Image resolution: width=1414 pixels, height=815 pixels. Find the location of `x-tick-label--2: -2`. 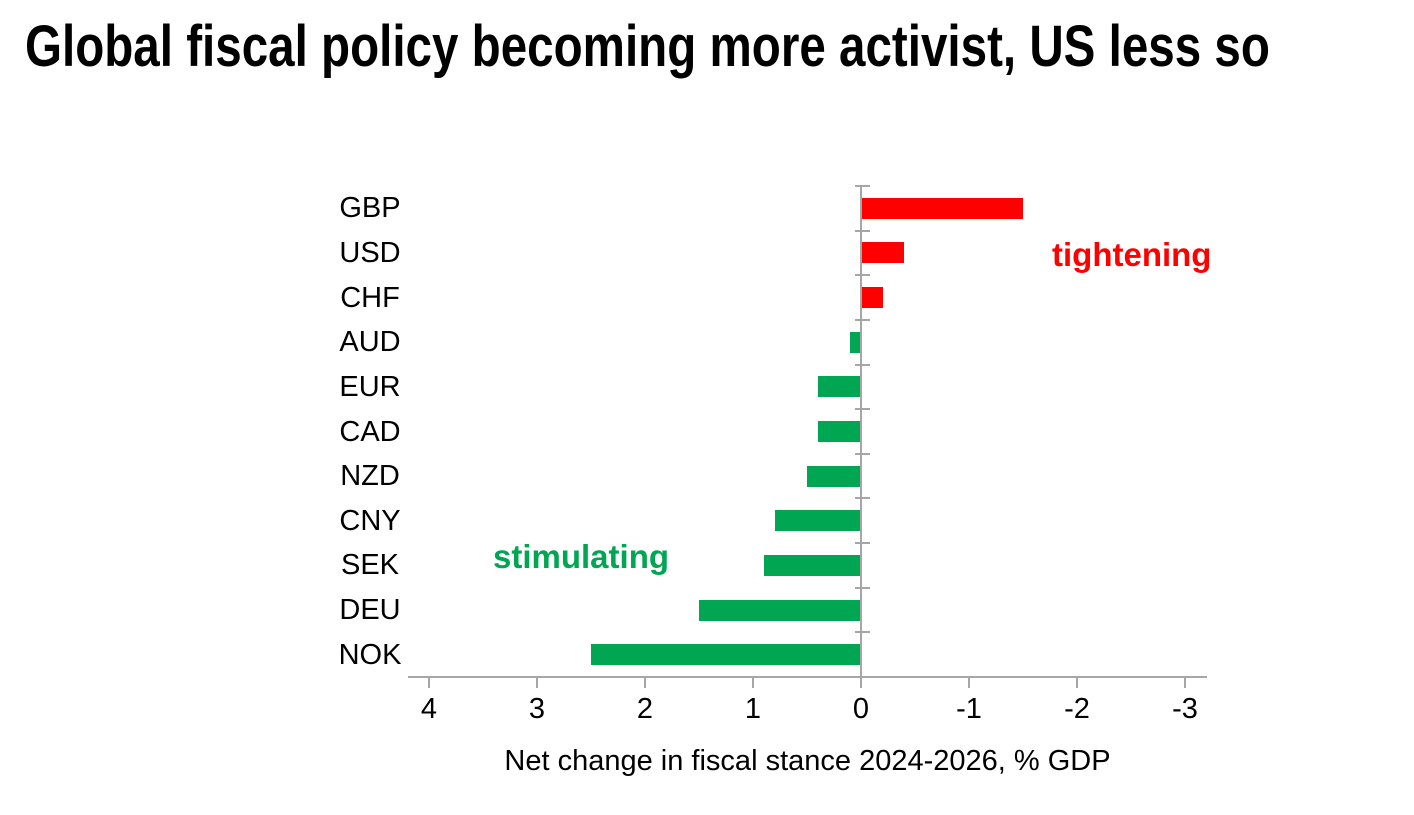

x-tick-label--2: -2 is located at coordinates (1077, 709).